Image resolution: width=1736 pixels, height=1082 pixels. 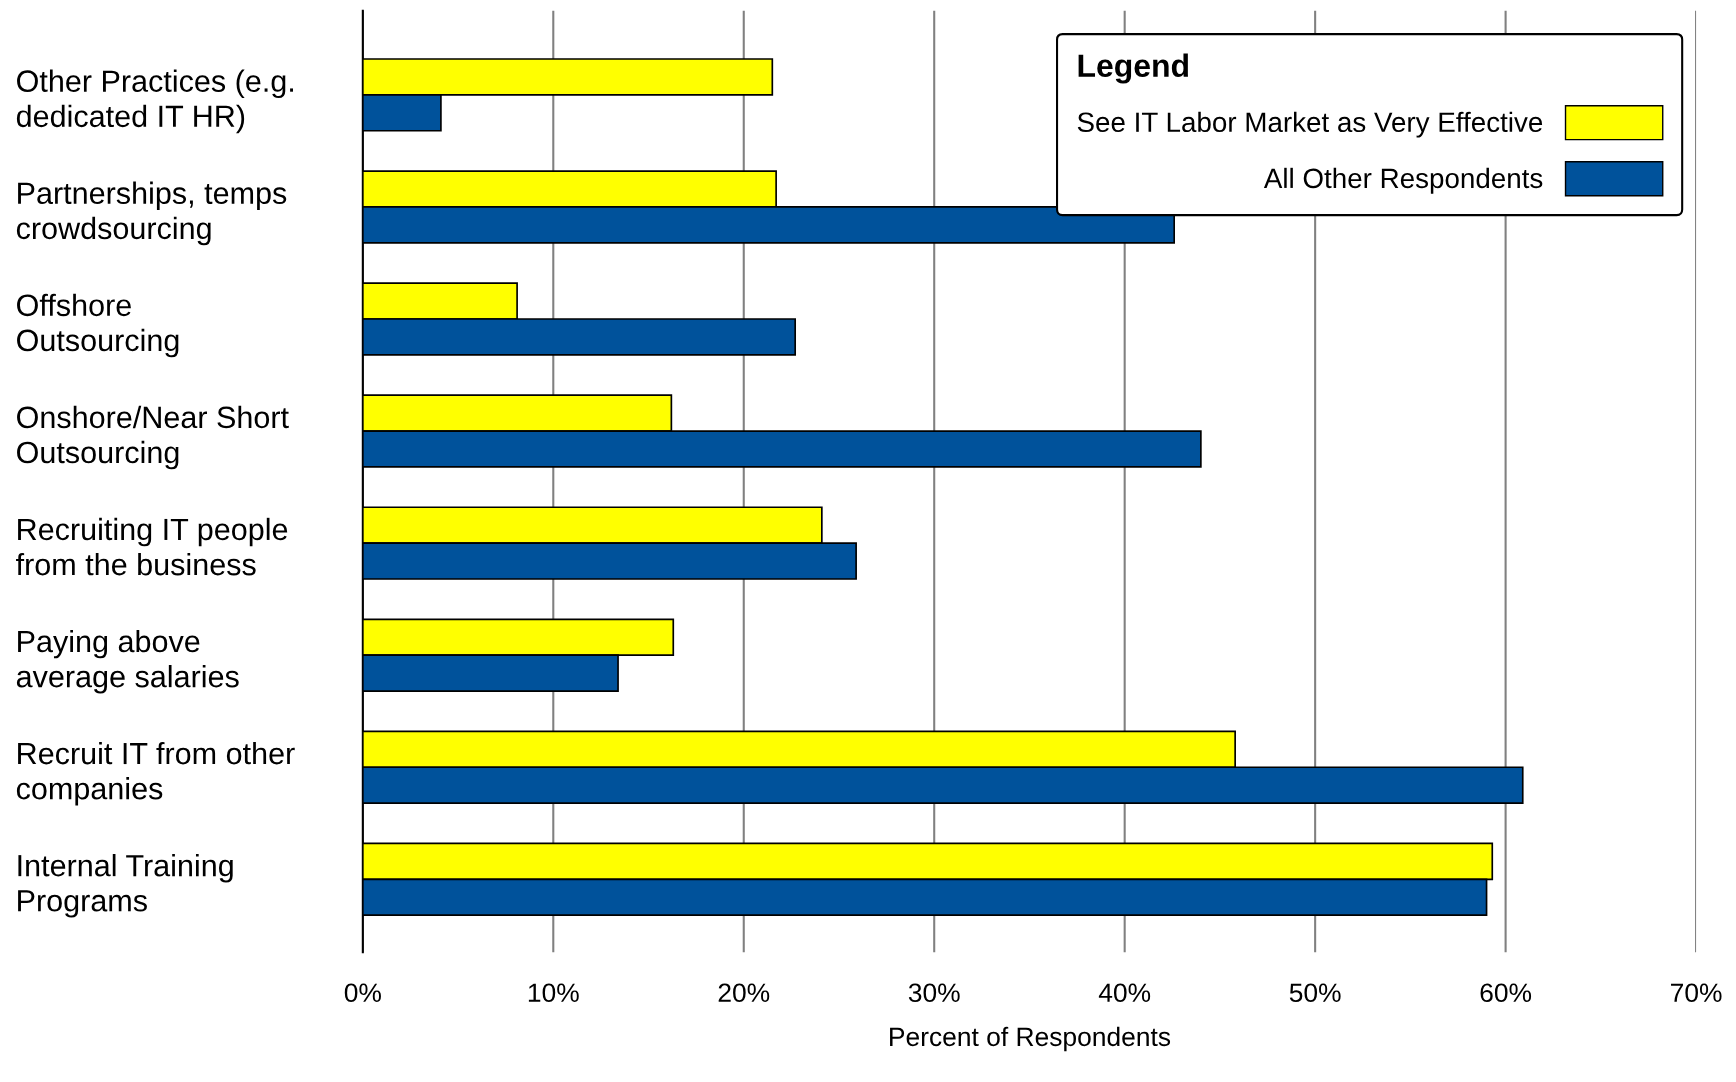 What do you see at coordinates (1506, 993) in the screenshot?
I see `x-tick-label: 60%` at bounding box center [1506, 993].